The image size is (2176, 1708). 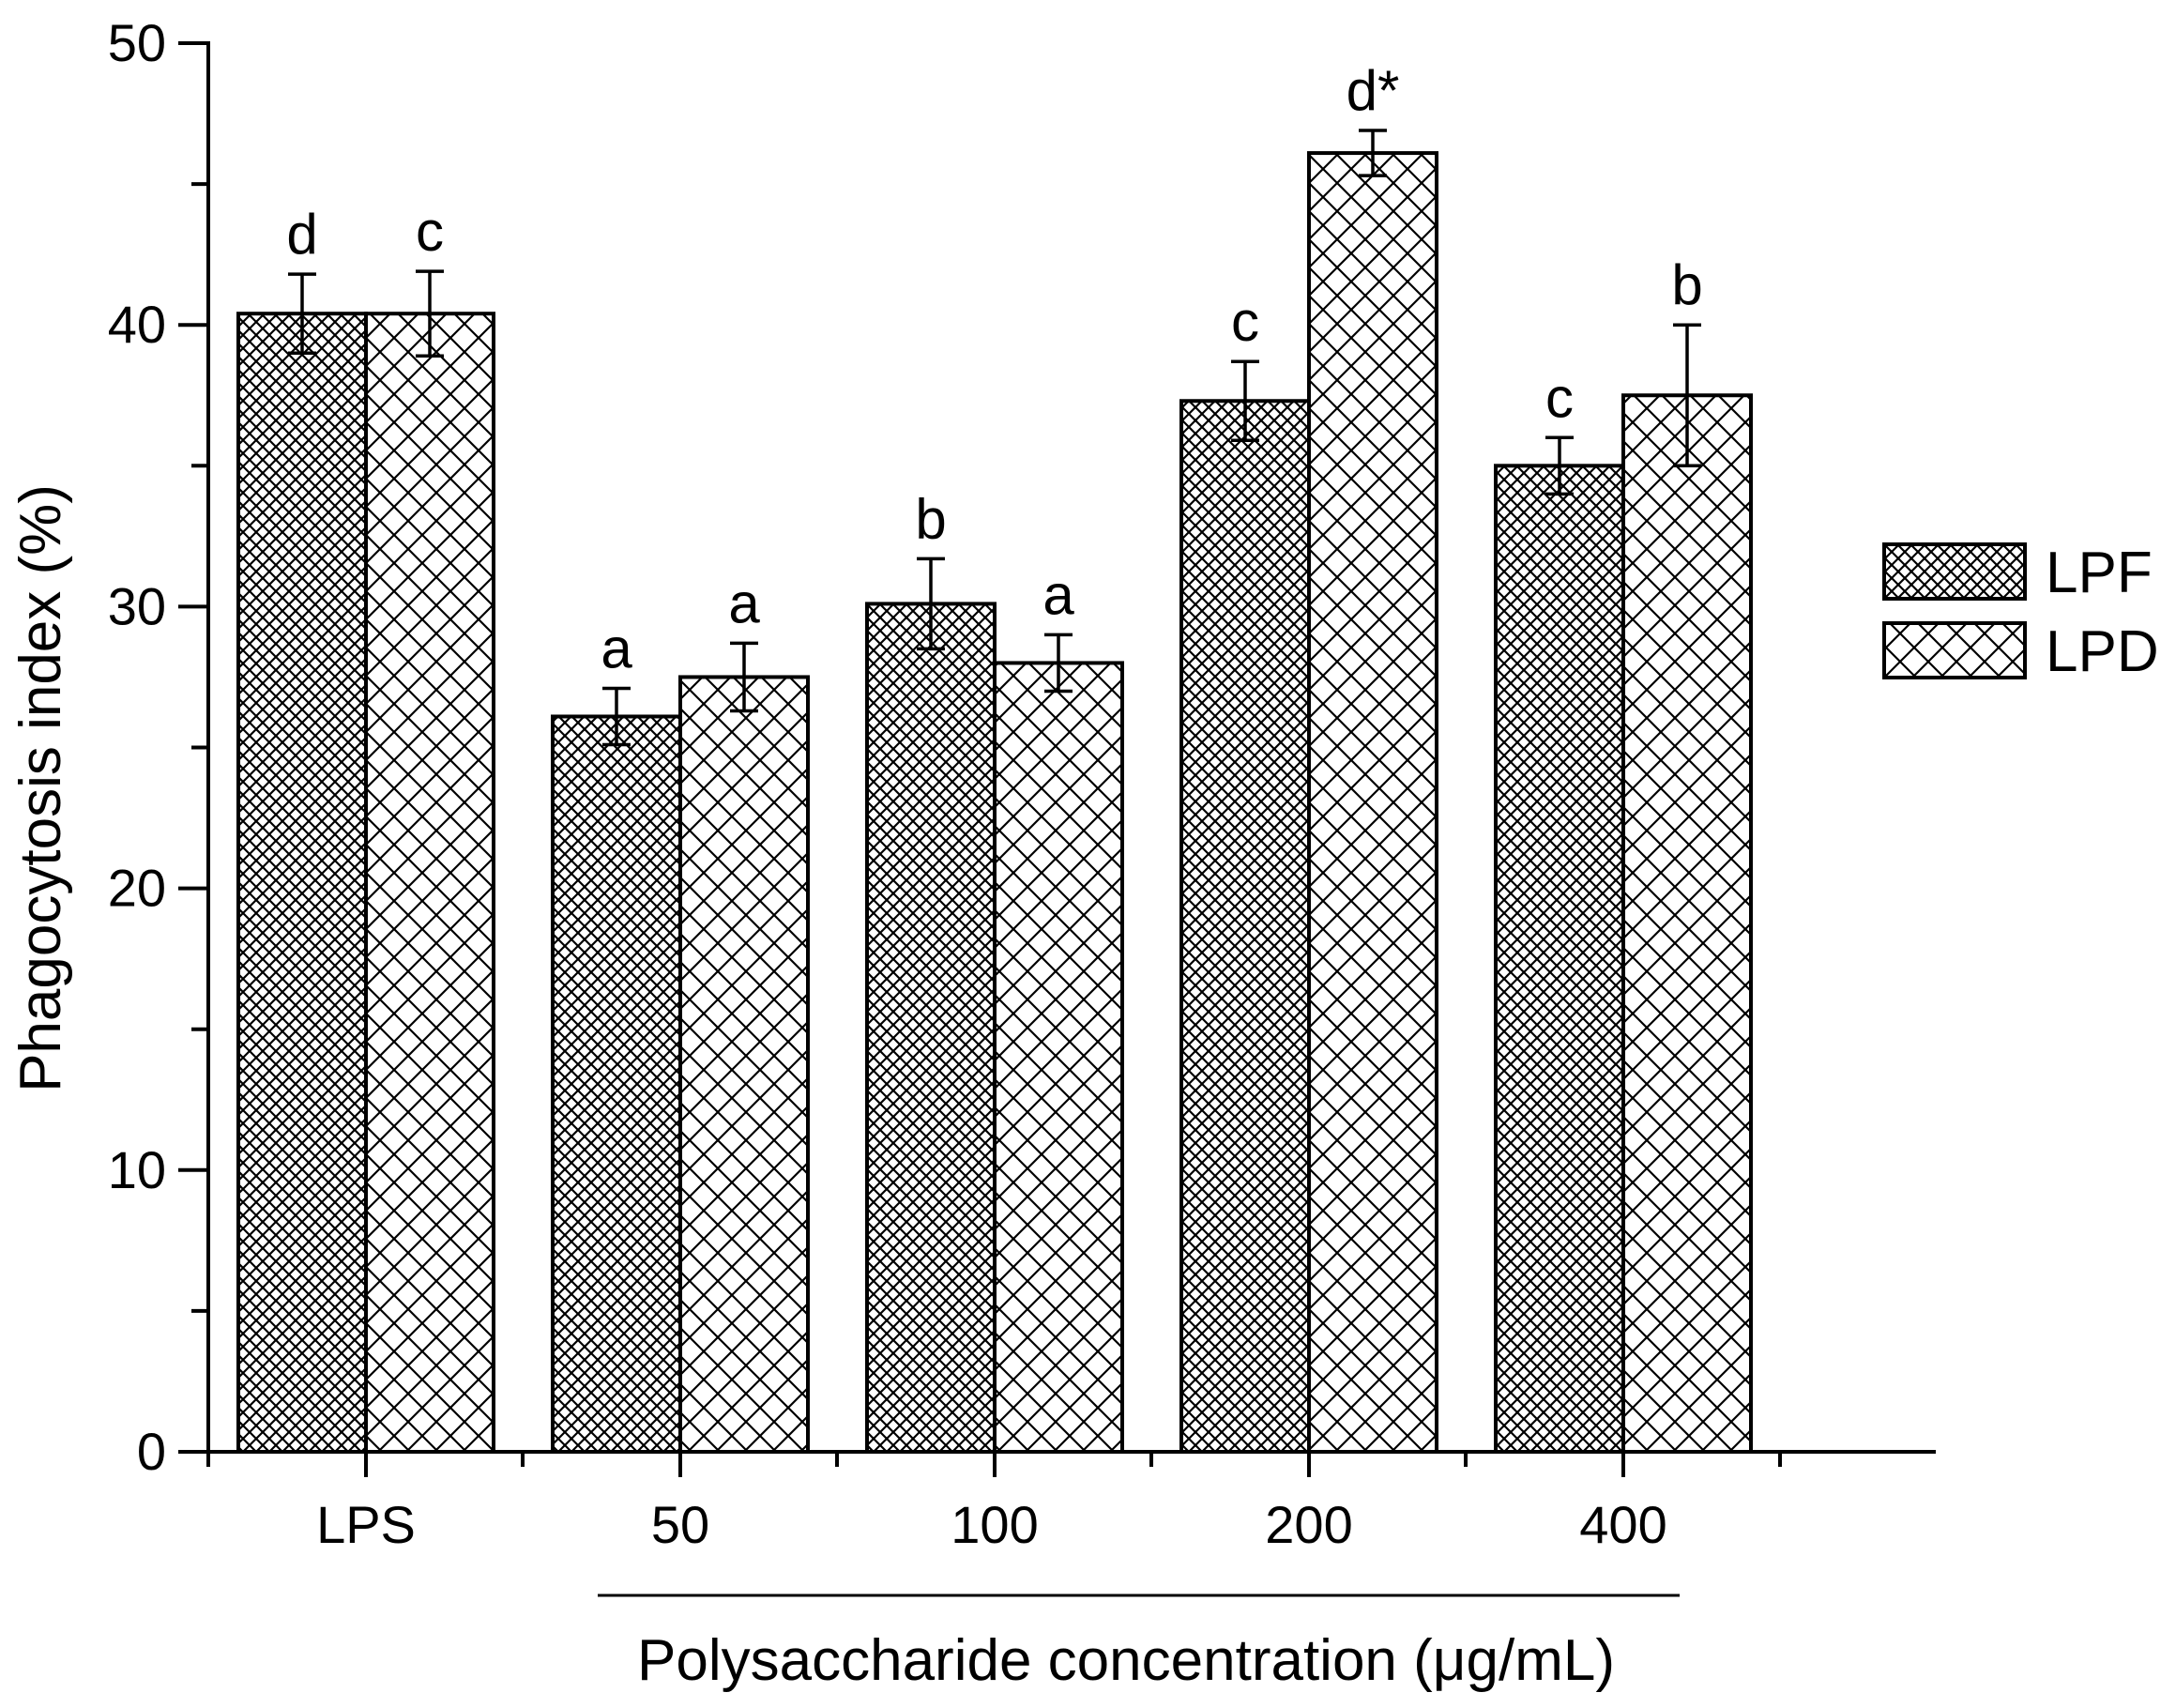 What do you see at coordinates (430, 313) in the screenshot?
I see `error-bar-lpd-lps` at bounding box center [430, 313].